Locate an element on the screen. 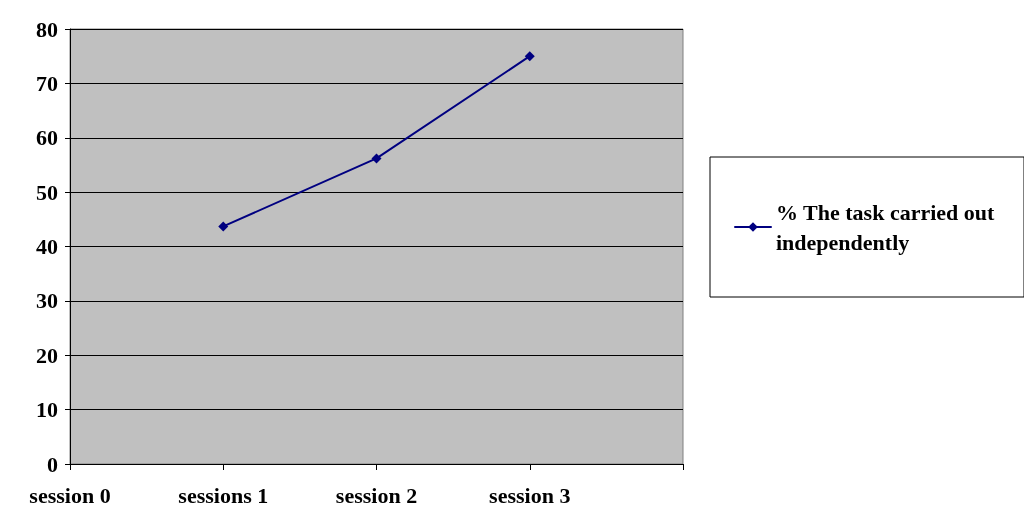  y-tick-label: 80 is located at coordinates (47, 29).